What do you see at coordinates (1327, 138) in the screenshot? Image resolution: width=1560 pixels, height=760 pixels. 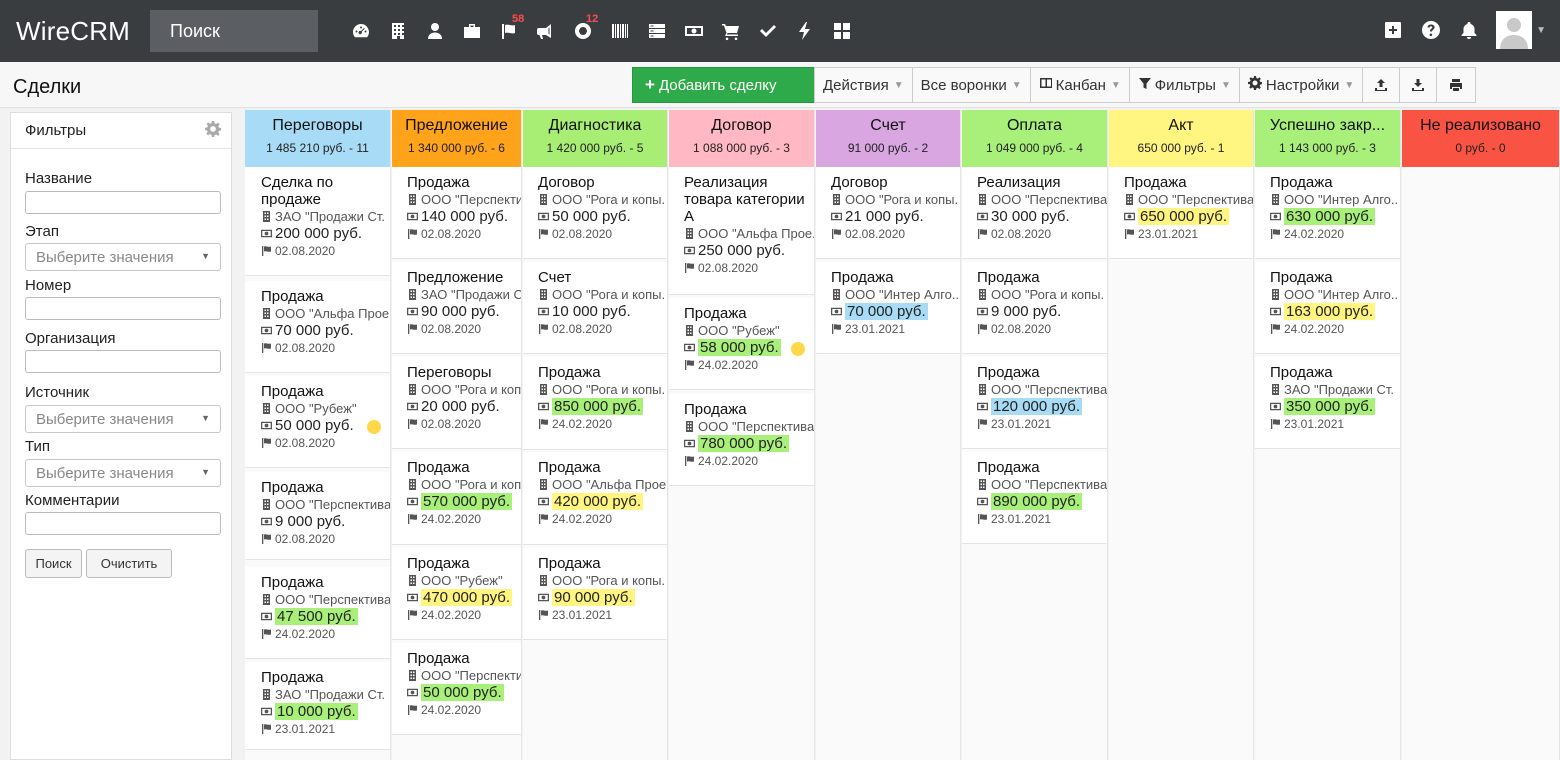 I see `column-header: Успешно закр... 1 143 000 руб. - 3` at bounding box center [1327, 138].